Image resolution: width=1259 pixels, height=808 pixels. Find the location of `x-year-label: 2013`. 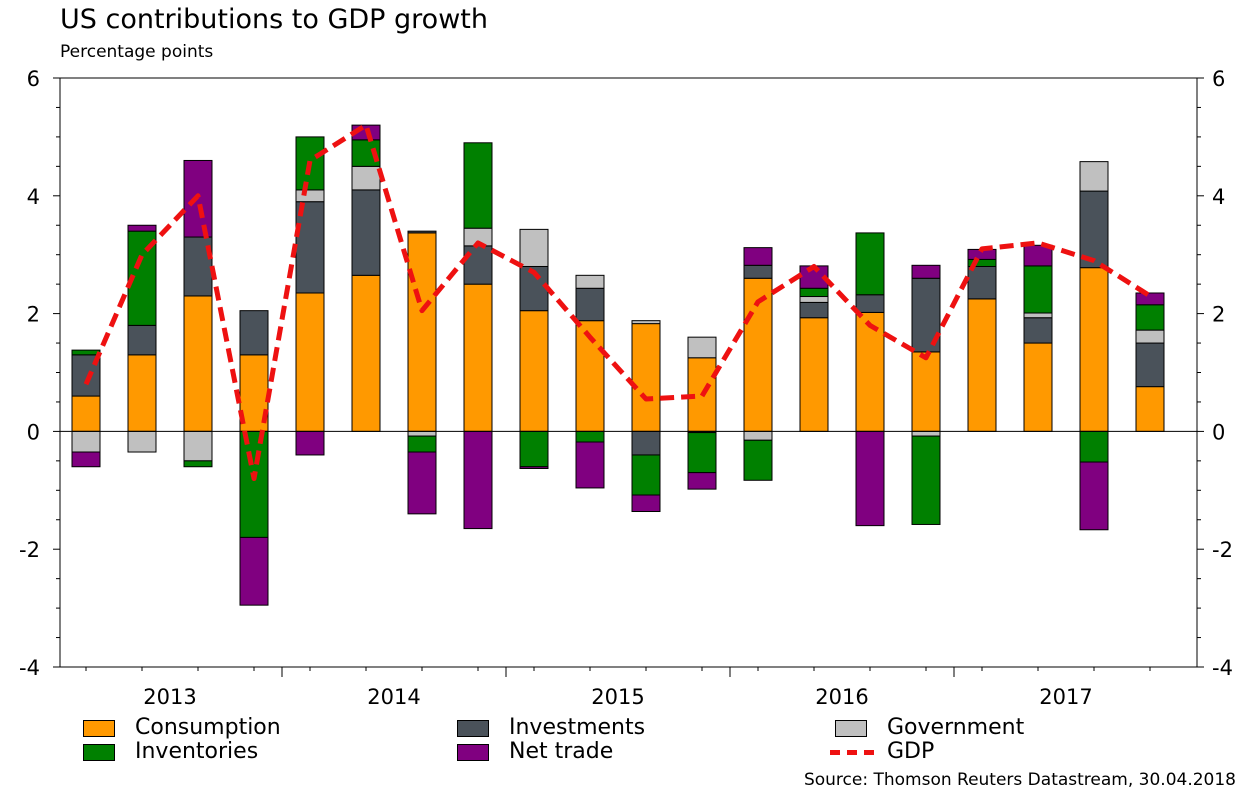

x-year-label: 2013 is located at coordinates (169, 697).